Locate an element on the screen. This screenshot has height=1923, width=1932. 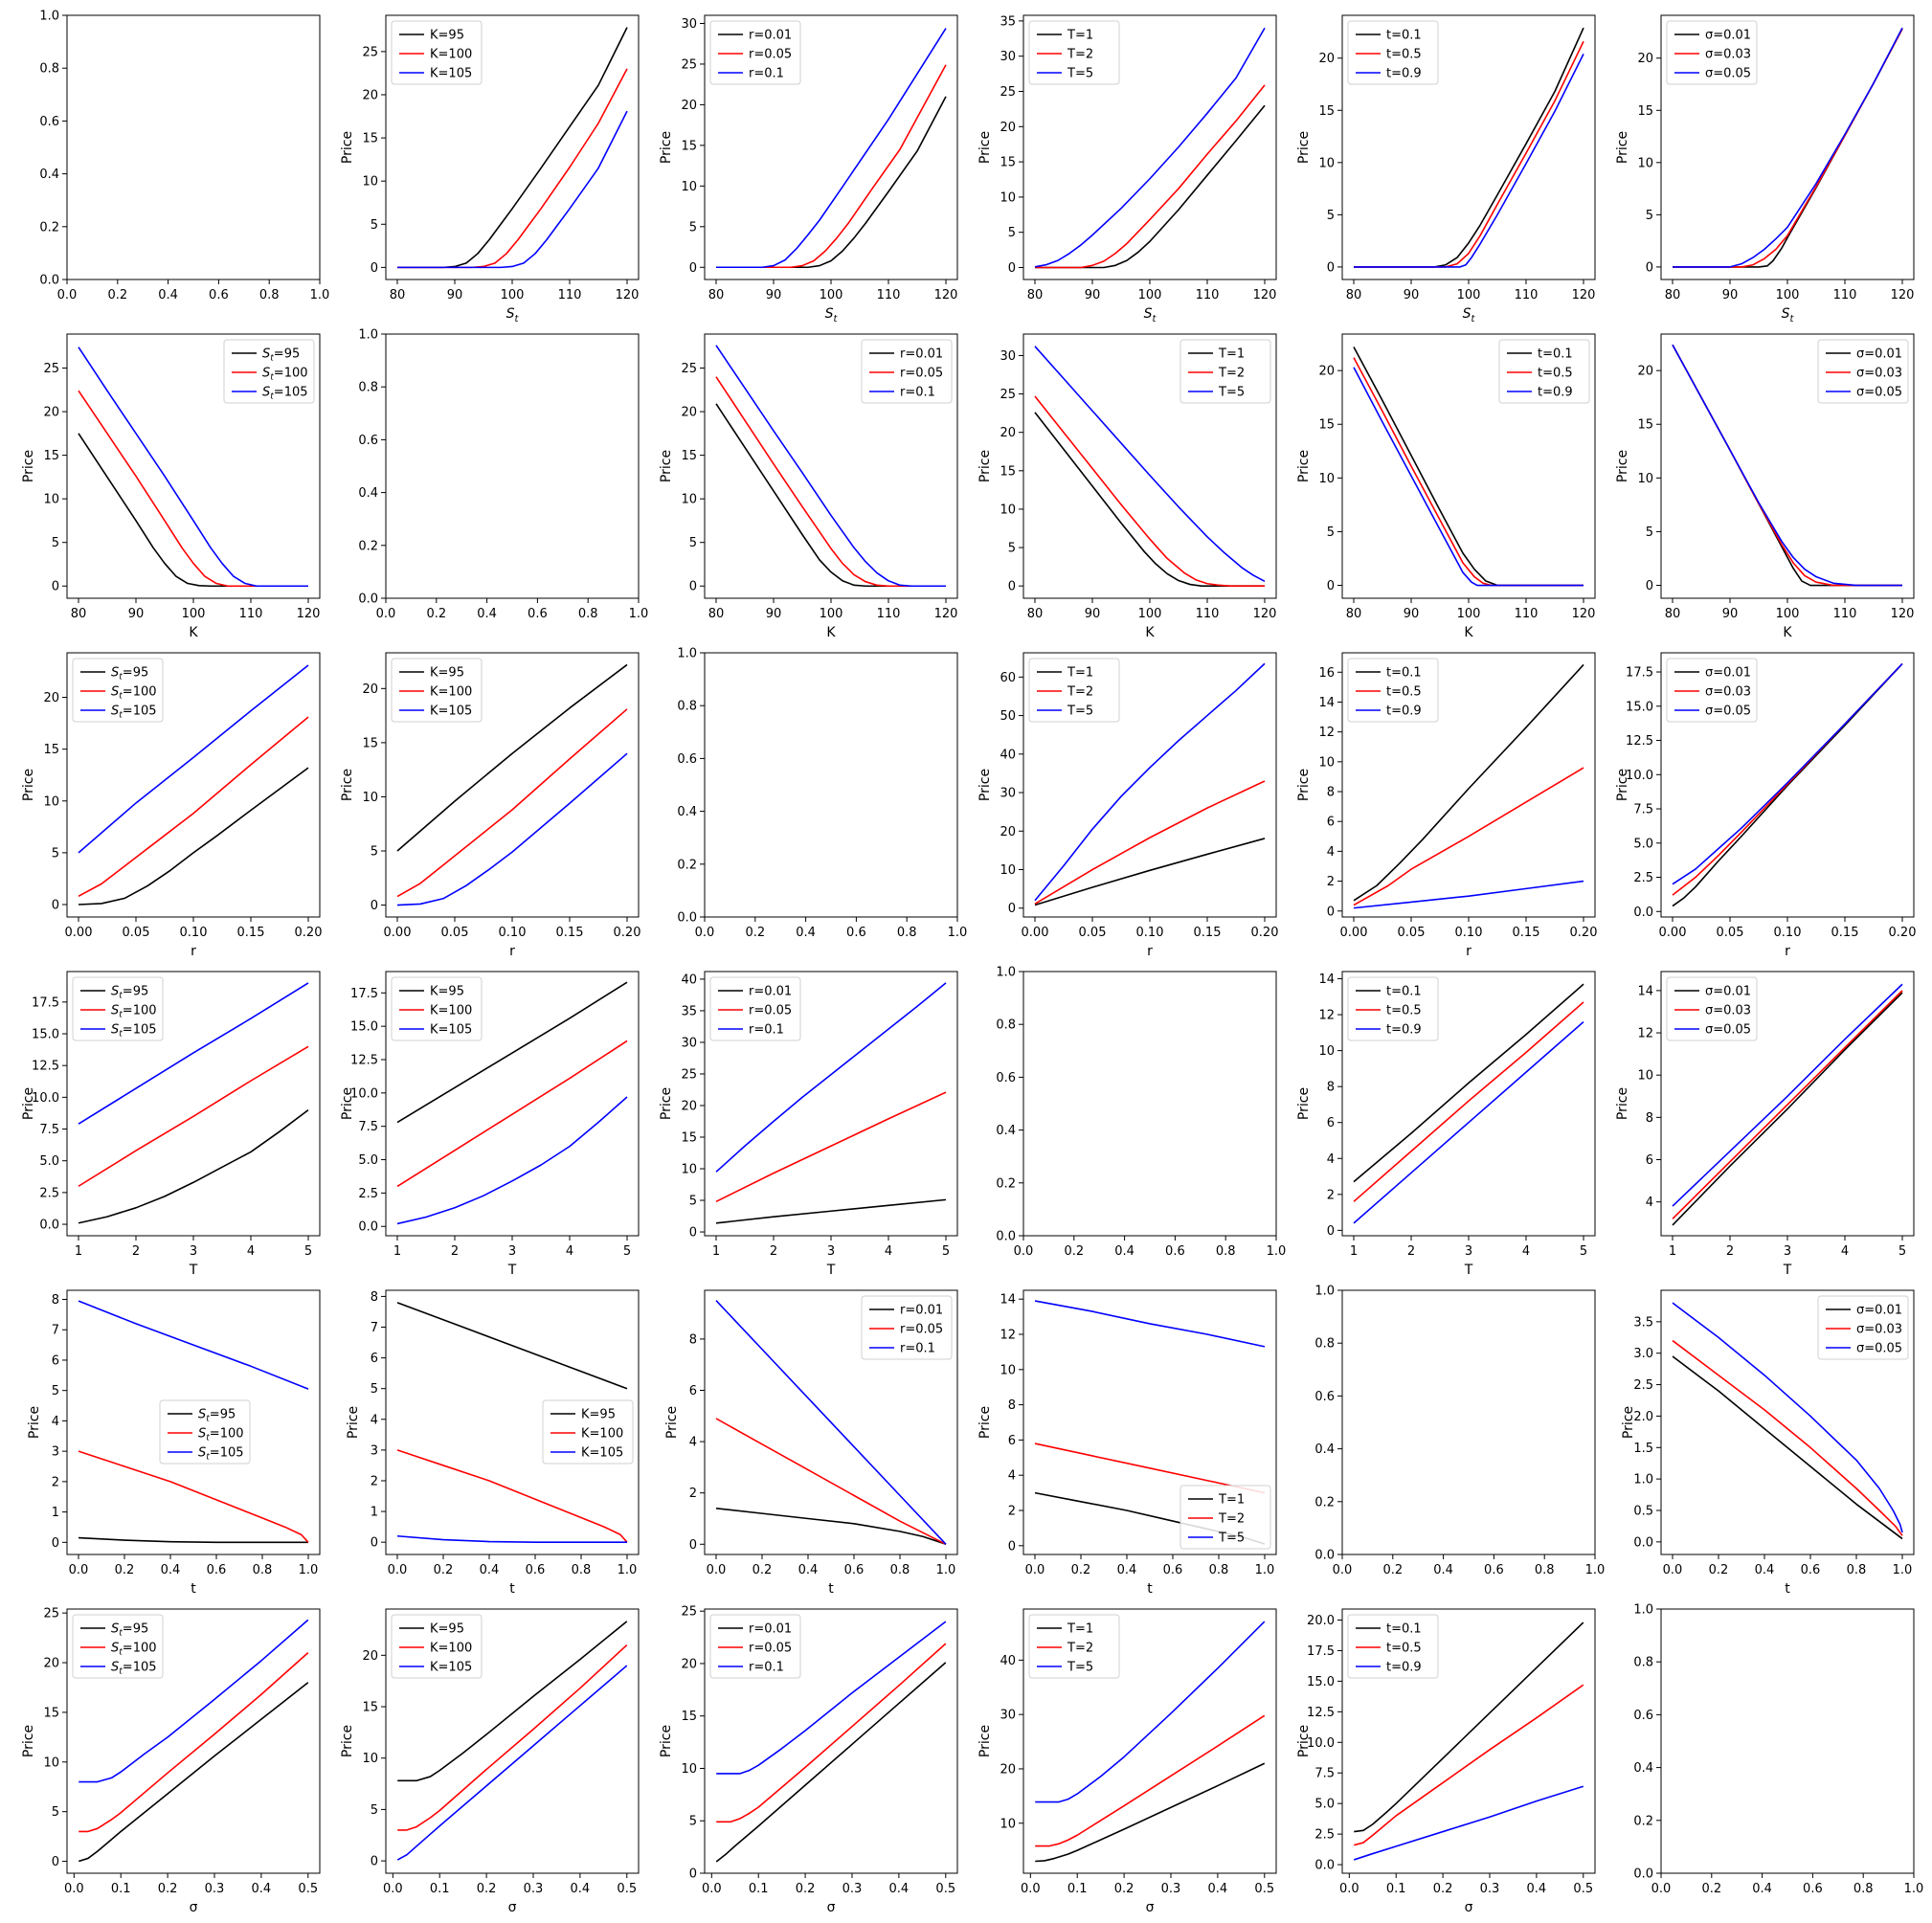
y-tick-label: 10.0 is located at coordinates (1321, 1743).